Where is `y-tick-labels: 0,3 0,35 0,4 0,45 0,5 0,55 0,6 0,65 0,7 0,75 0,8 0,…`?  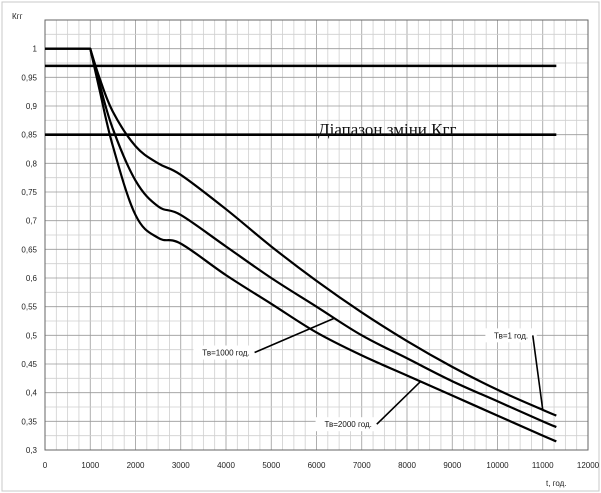 y-tick-labels: 0,3 0,35 0,4 0,45 0,5 0,55 0,6 0,65 0,7 0,75 0,8 0,… is located at coordinates (29, 250).